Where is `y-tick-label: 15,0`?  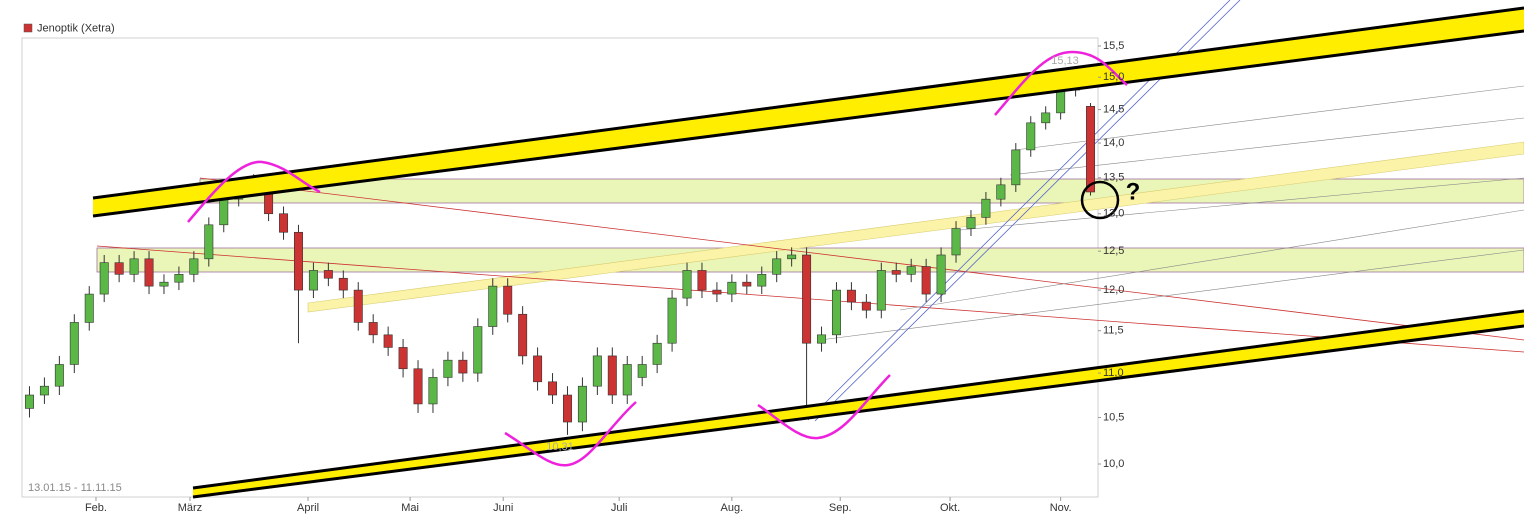 y-tick-label: 15,0 is located at coordinates (1113, 77).